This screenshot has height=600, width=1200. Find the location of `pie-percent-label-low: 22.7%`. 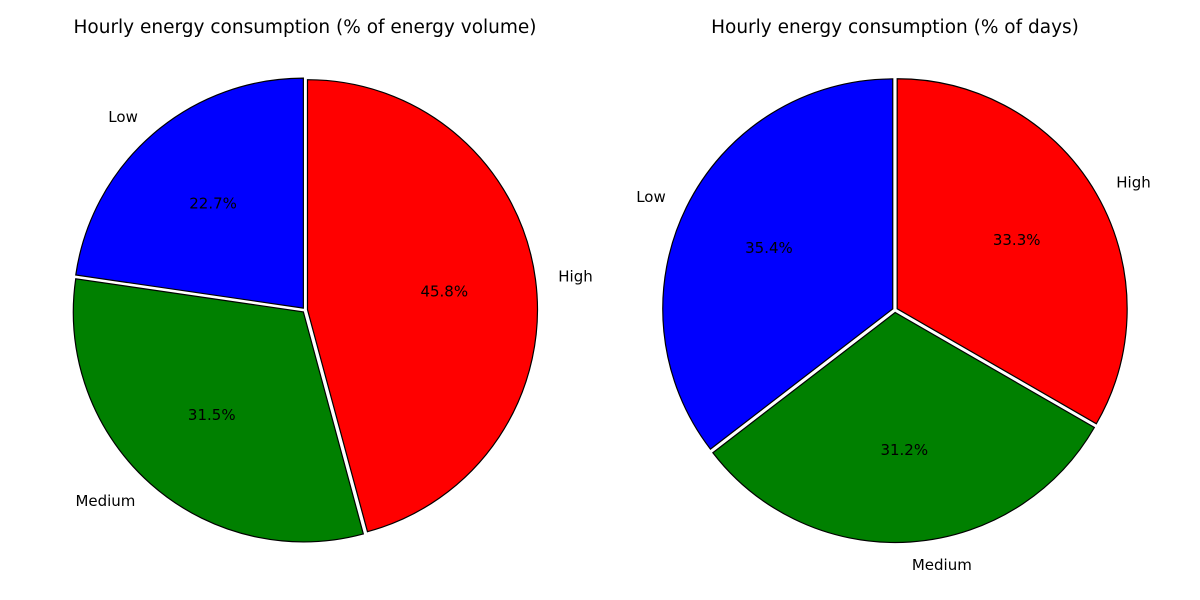

pie-percent-label-low: 22.7% is located at coordinates (213, 204).